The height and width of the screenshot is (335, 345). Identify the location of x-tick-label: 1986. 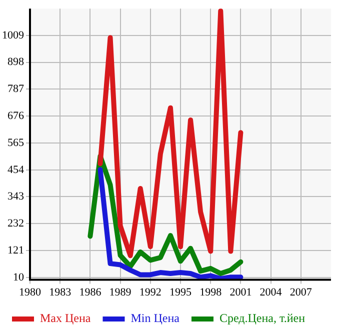
(90, 292).